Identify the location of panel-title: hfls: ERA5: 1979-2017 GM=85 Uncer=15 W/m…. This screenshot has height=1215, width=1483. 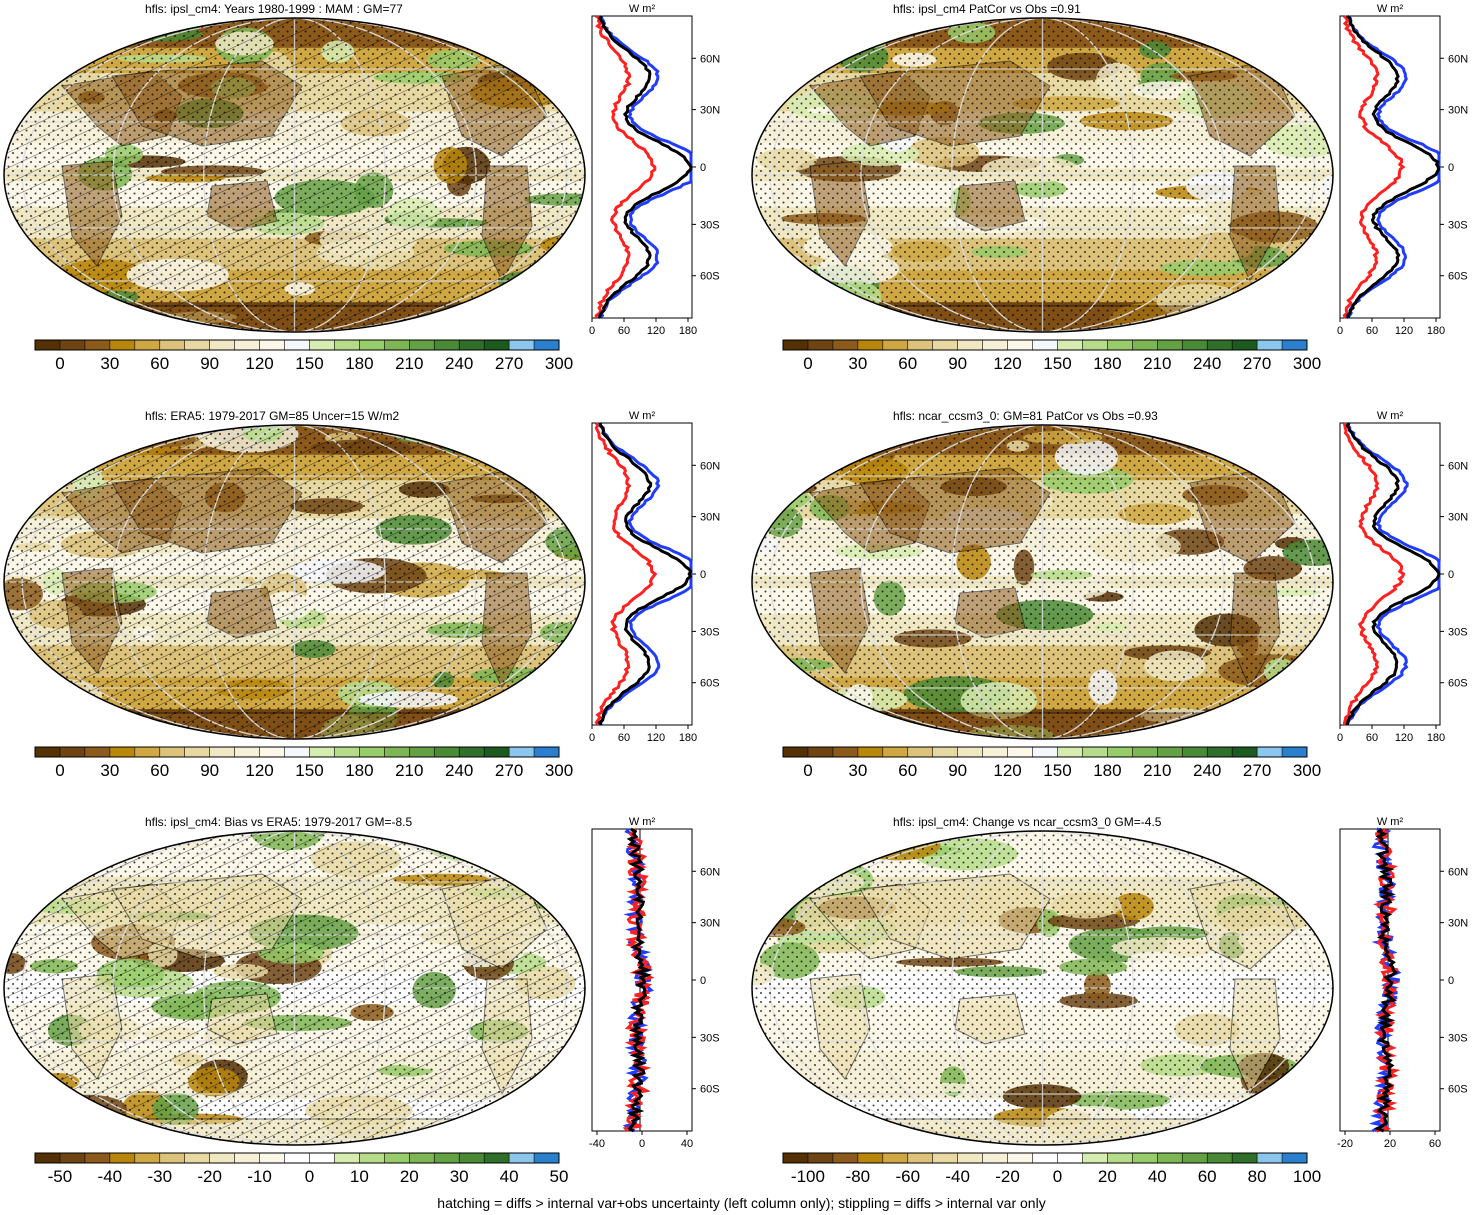
(272, 416).